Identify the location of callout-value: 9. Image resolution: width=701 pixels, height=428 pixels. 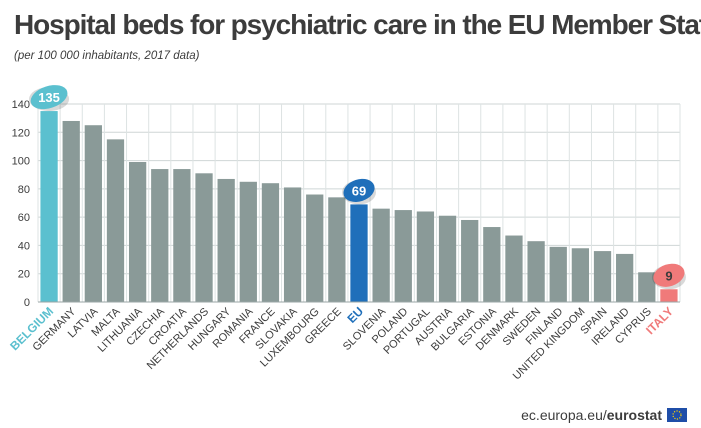
(668, 275).